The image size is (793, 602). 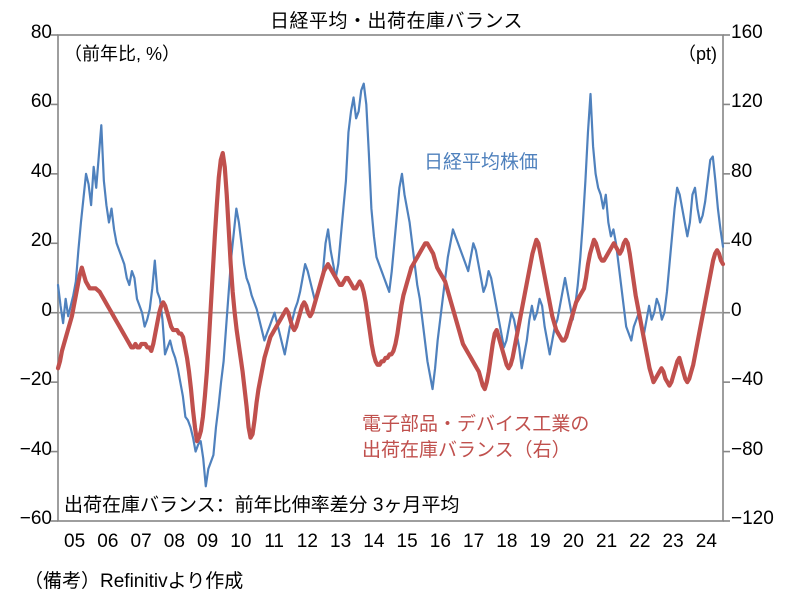 What do you see at coordinates (262, 505) in the screenshot?
I see `inplot-note: 出荷在庫バランス：前年比伸率差分 3ヶ月平均` at bounding box center [262, 505].